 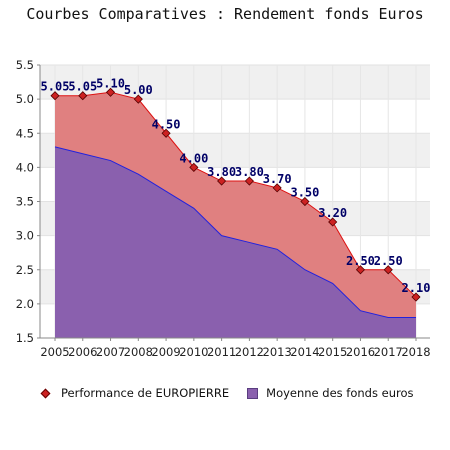 What do you see at coordinates (253, 393) in the screenshot?
I see `legend-marker-square` at bounding box center [253, 393].